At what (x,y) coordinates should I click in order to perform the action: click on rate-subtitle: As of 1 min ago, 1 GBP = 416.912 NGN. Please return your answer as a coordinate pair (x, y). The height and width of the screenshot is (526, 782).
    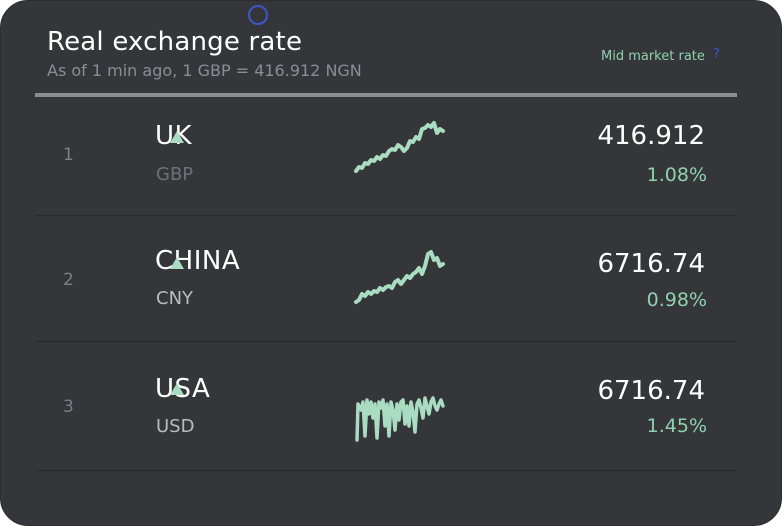
    Looking at the image, I should click on (204, 70).